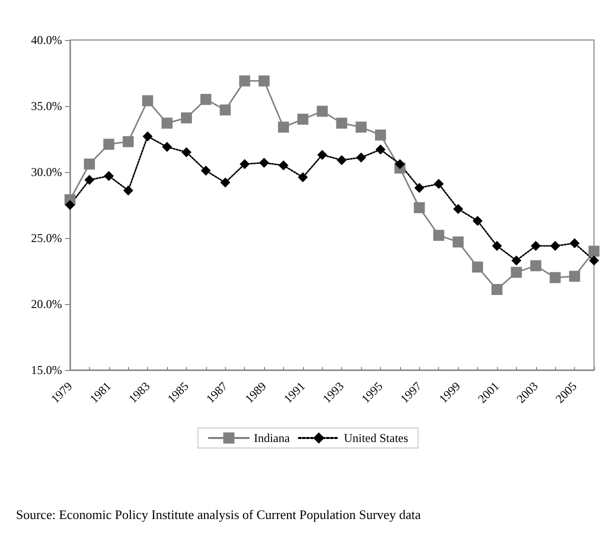 This screenshot has width=616, height=533. Describe the element at coordinates (46, 106) in the screenshot. I see `y-tick-label: 35.0%` at that location.